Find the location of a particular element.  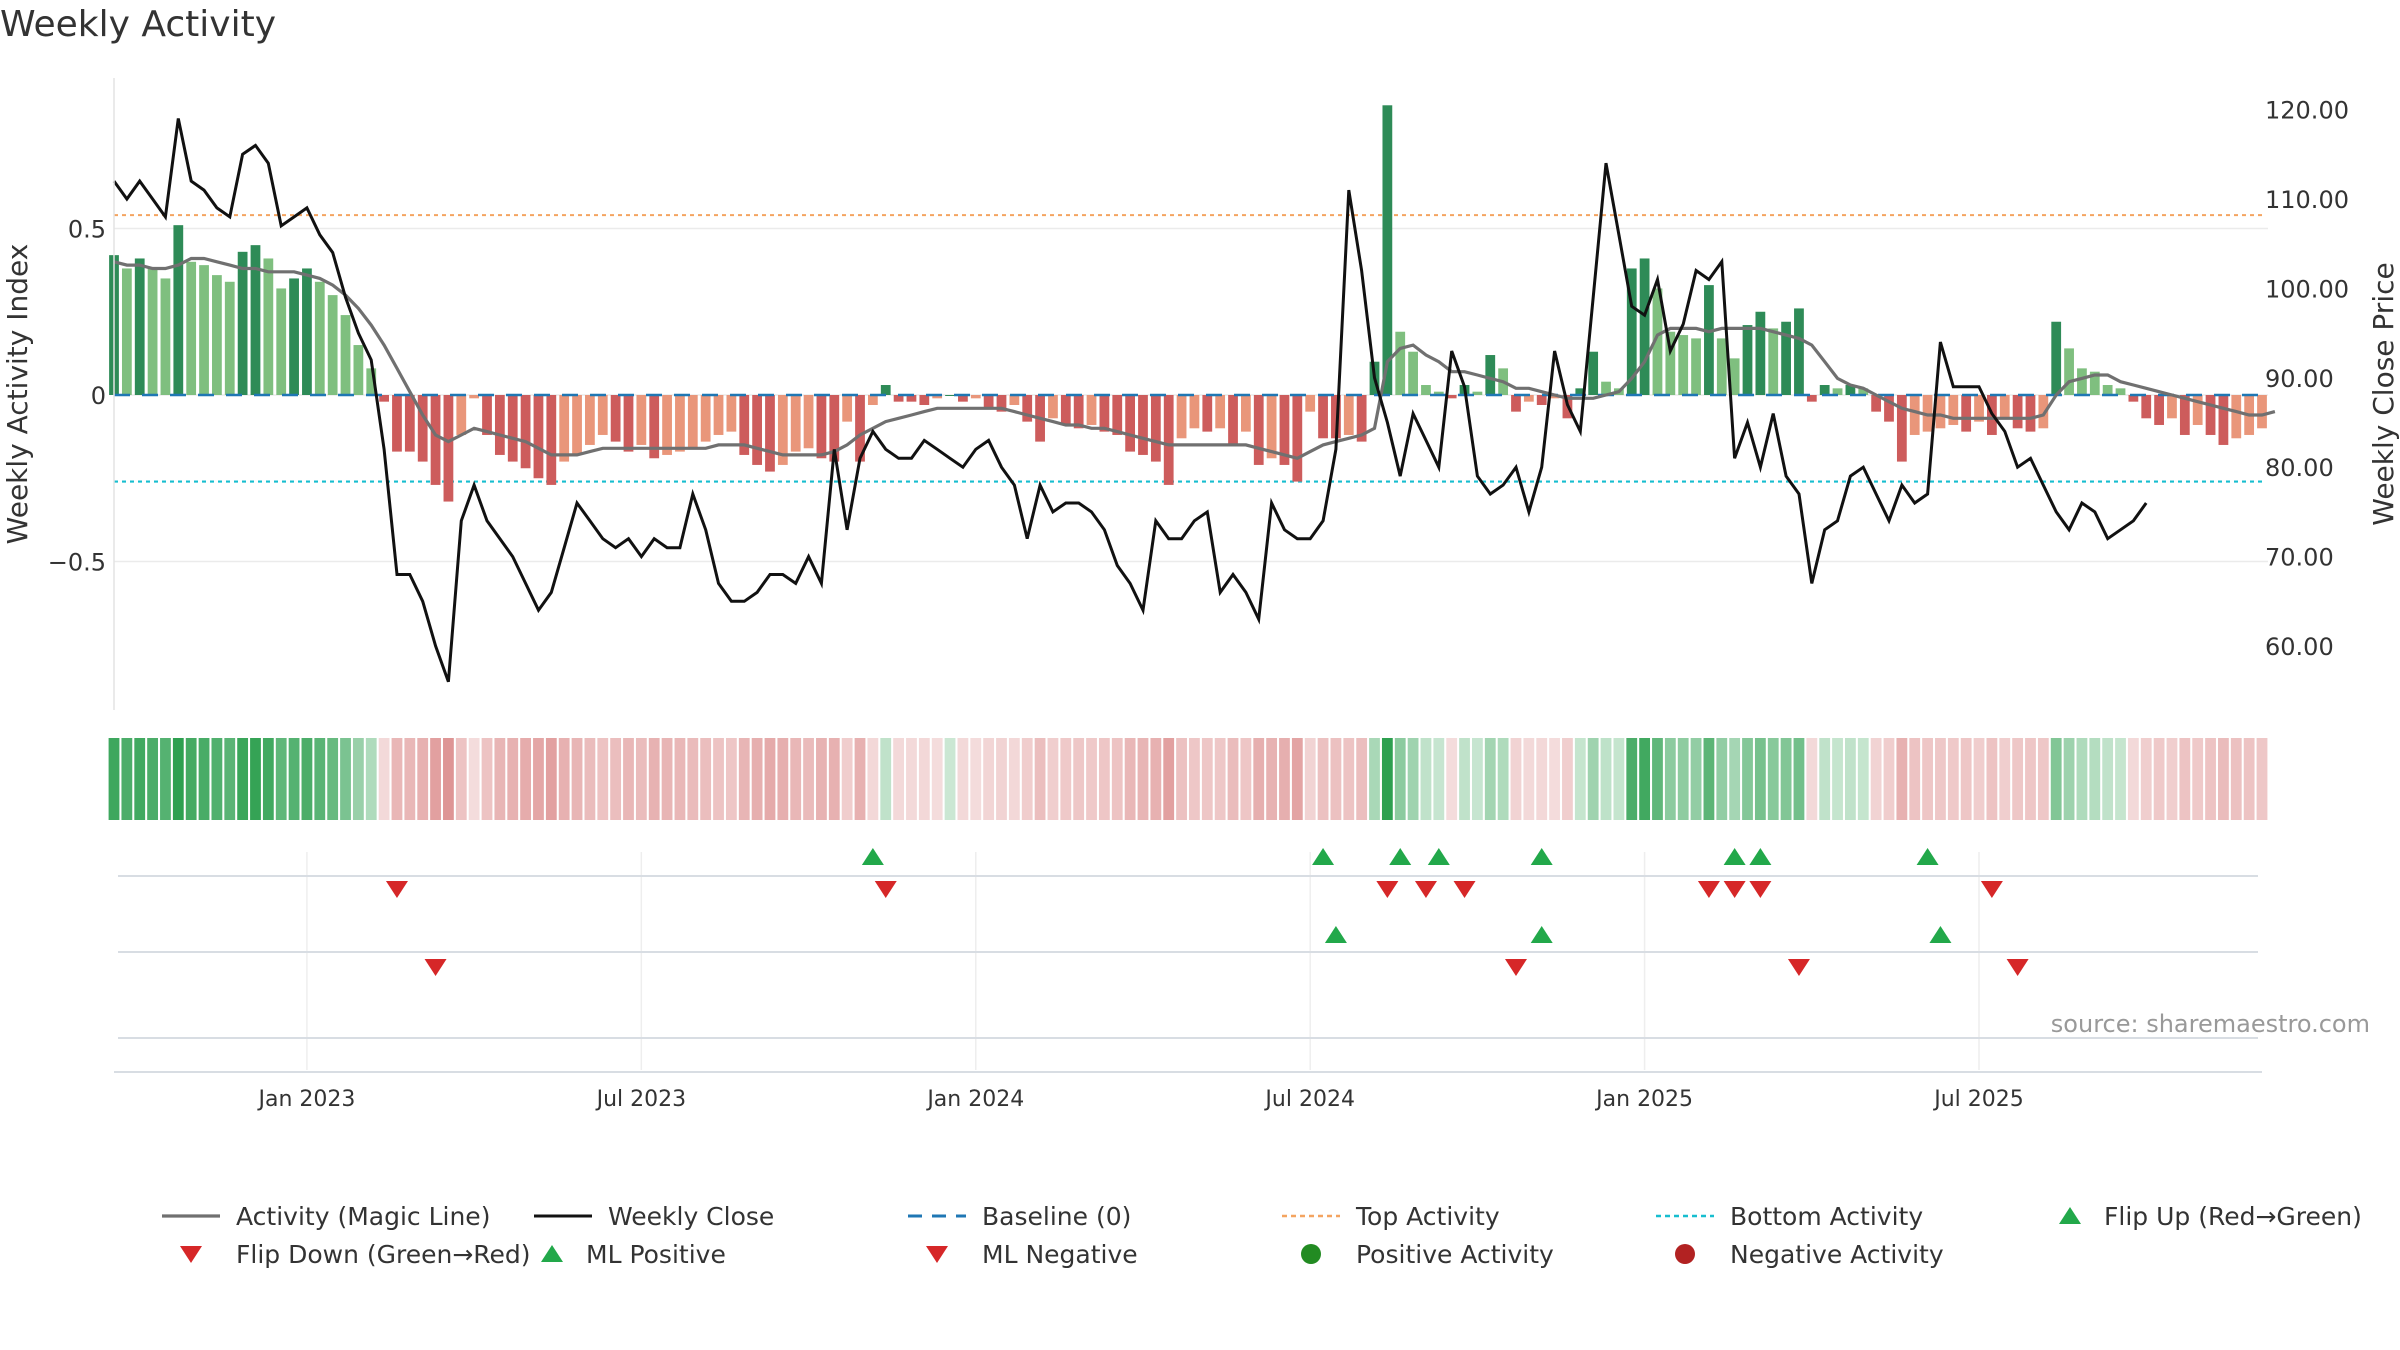

positive-activity-legend-icon is located at coordinates (1311, 1254).